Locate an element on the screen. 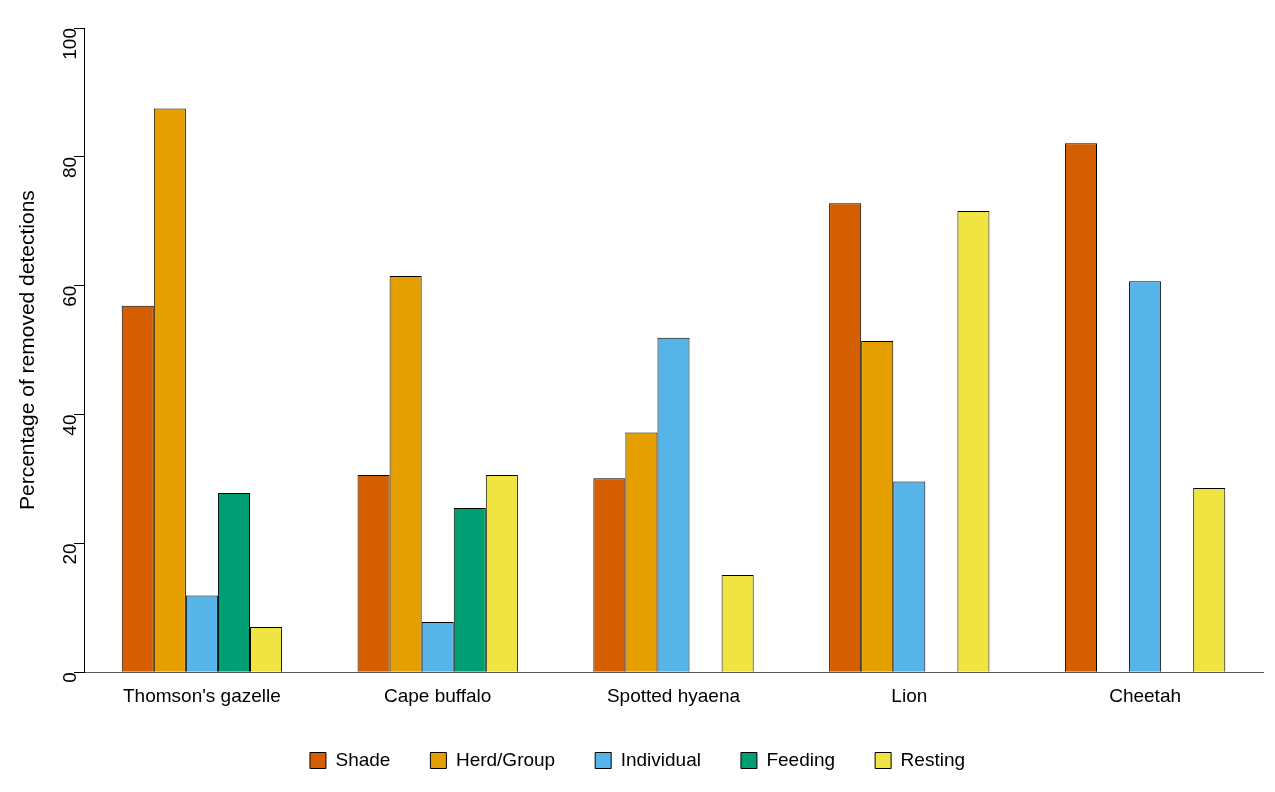 This screenshot has height=792, width=1275. y-tick-label: 20 is located at coordinates (70, 554).